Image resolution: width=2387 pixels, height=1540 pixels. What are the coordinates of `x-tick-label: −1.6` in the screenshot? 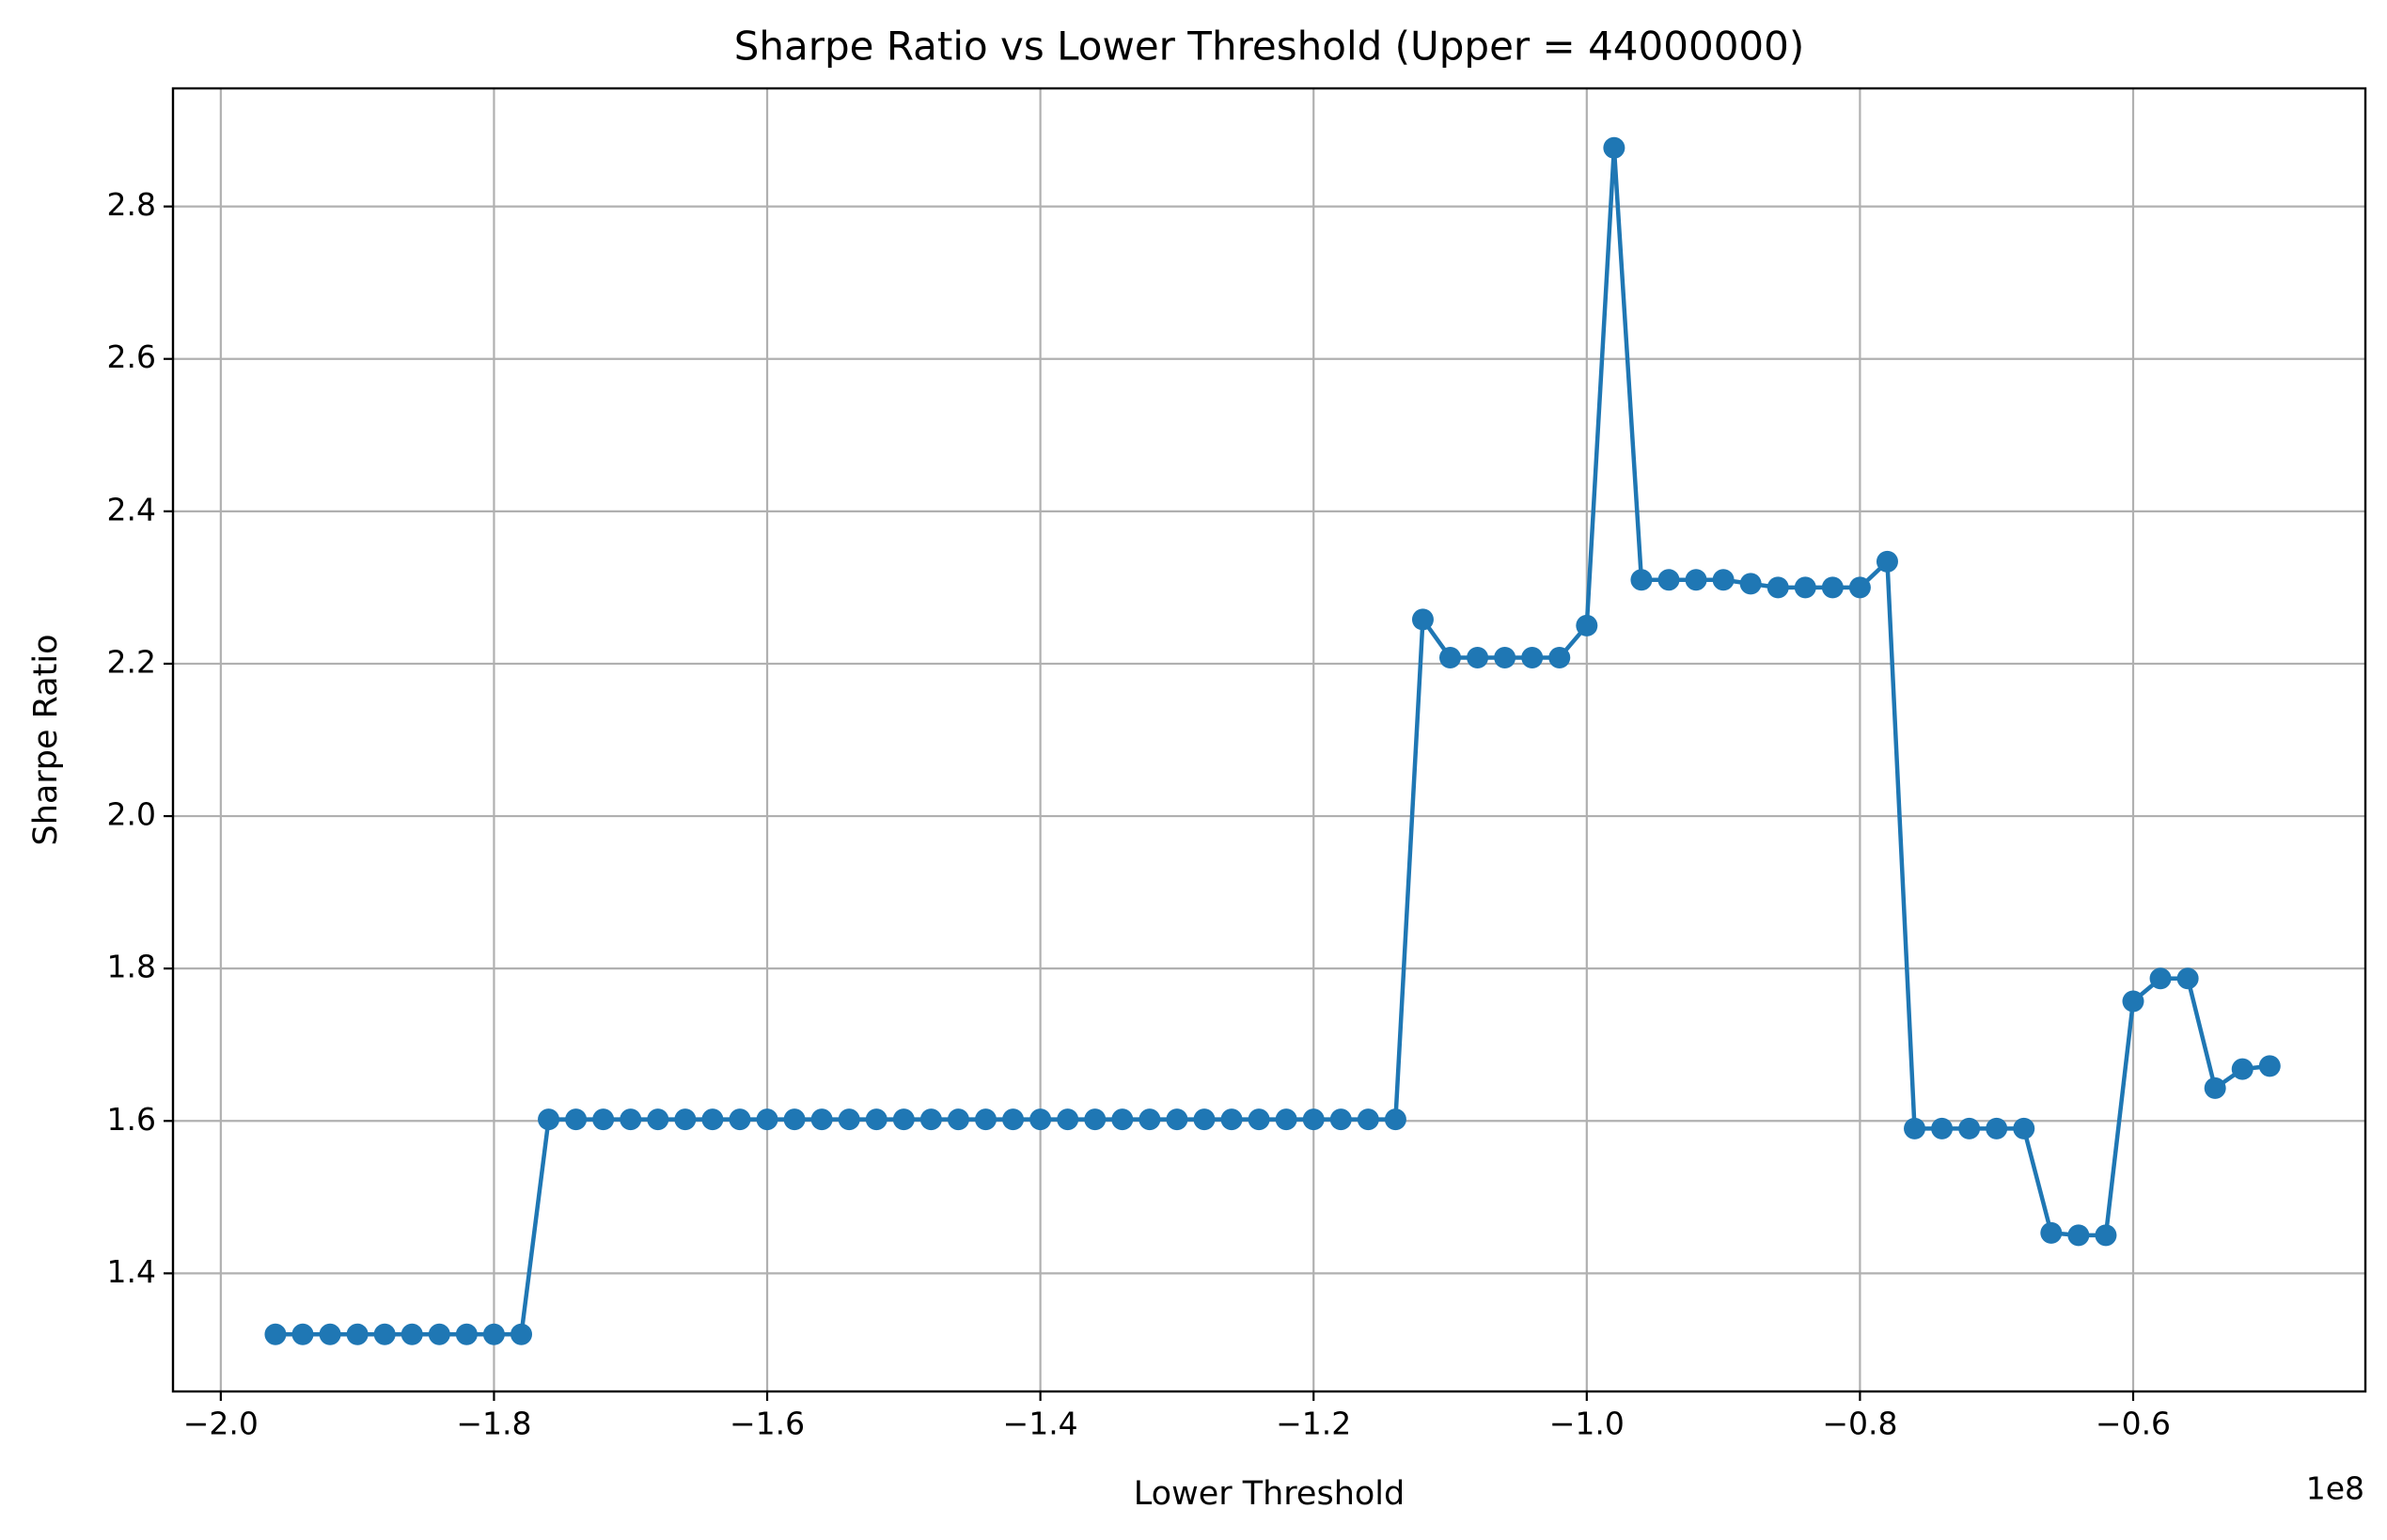 It's located at (767, 1424).